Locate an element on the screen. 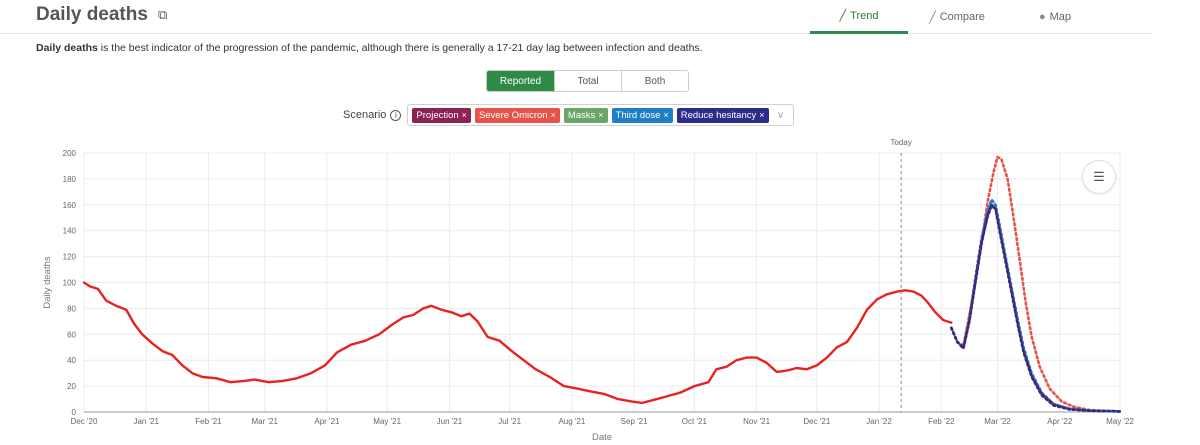  tab-map-label: Map is located at coordinates (1060, 17).